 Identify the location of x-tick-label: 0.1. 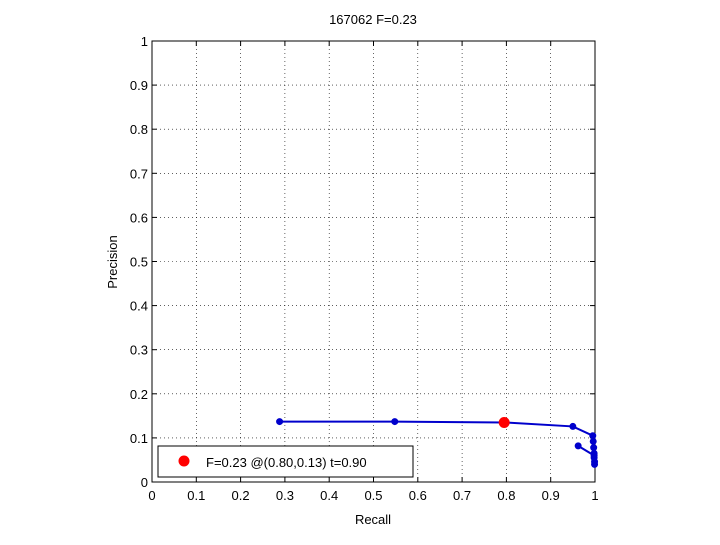
(196, 495).